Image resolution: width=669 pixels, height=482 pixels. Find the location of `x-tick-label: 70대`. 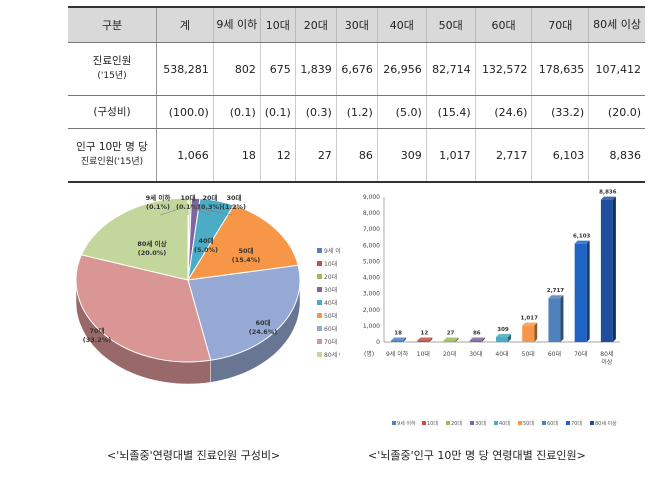

x-tick-label: 70대 is located at coordinates (580, 354).